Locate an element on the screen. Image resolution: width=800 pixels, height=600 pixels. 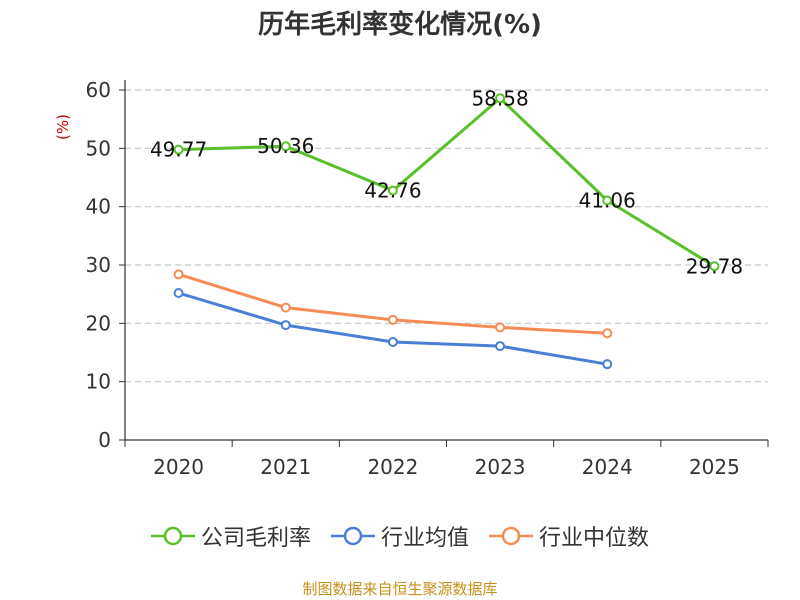
chart-title: 历年毛利率变化情况(%) is located at coordinates (400, 25).